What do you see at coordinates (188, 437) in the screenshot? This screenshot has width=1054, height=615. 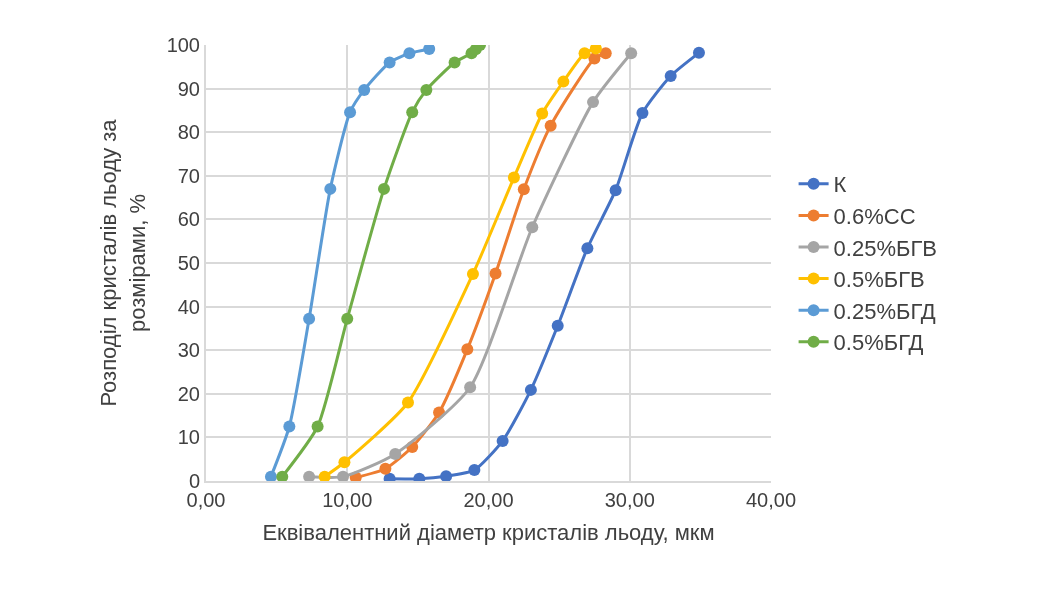 I see `y-tick-label: 10` at bounding box center [188, 437].